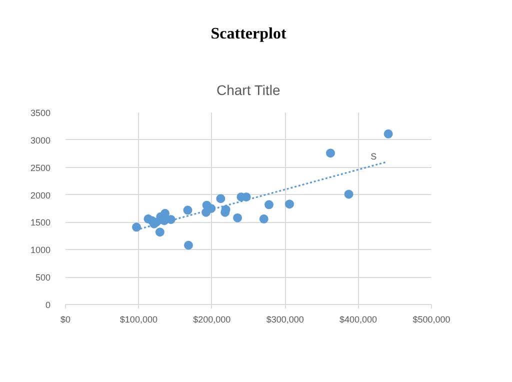  Describe the element at coordinates (373, 156) in the screenshot. I see `annotation: S` at that location.